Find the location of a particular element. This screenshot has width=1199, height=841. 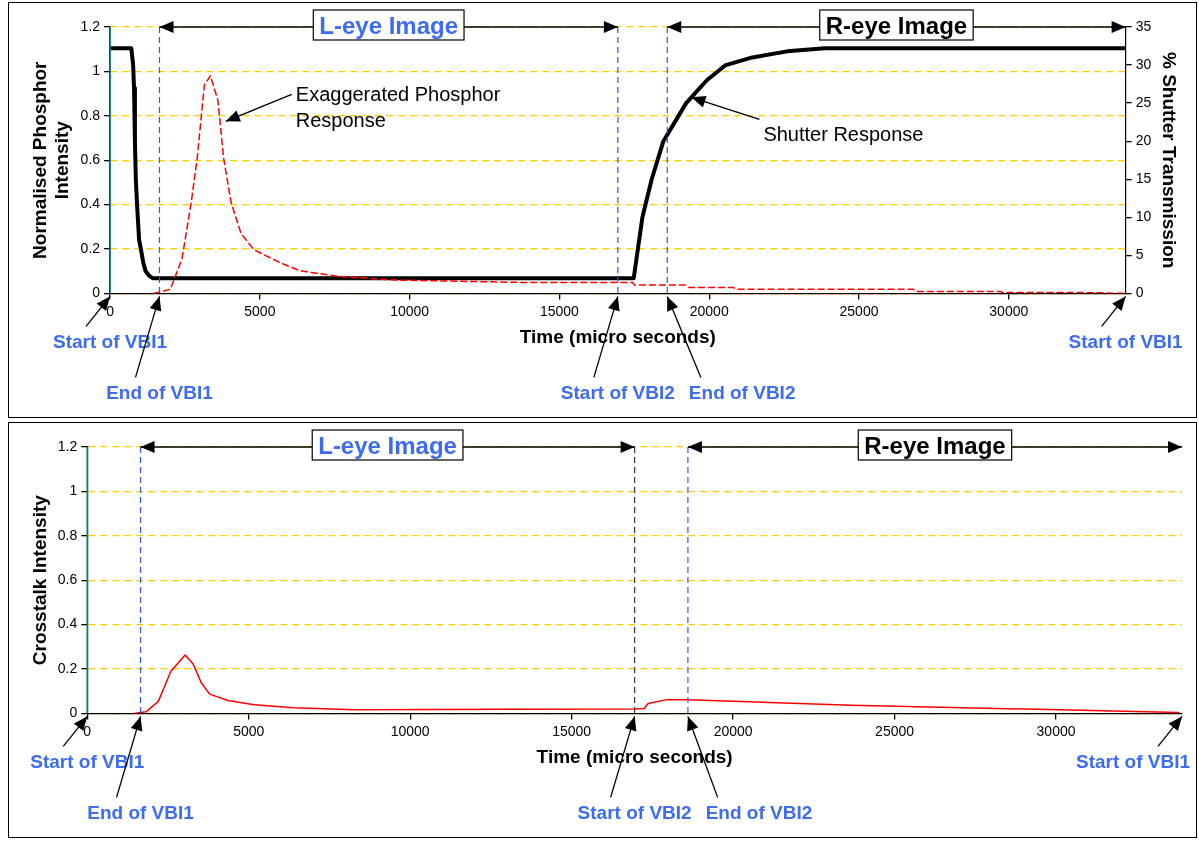

y2-tick-label: 25 is located at coordinates (1143, 101).